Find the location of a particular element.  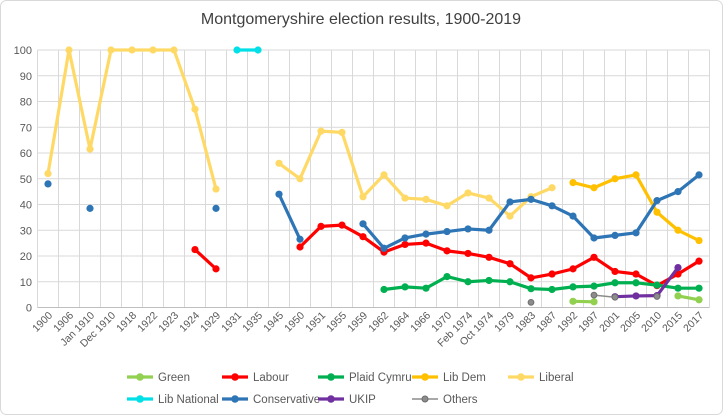

data-point-plaid-cymru-2005 is located at coordinates (636, 283).